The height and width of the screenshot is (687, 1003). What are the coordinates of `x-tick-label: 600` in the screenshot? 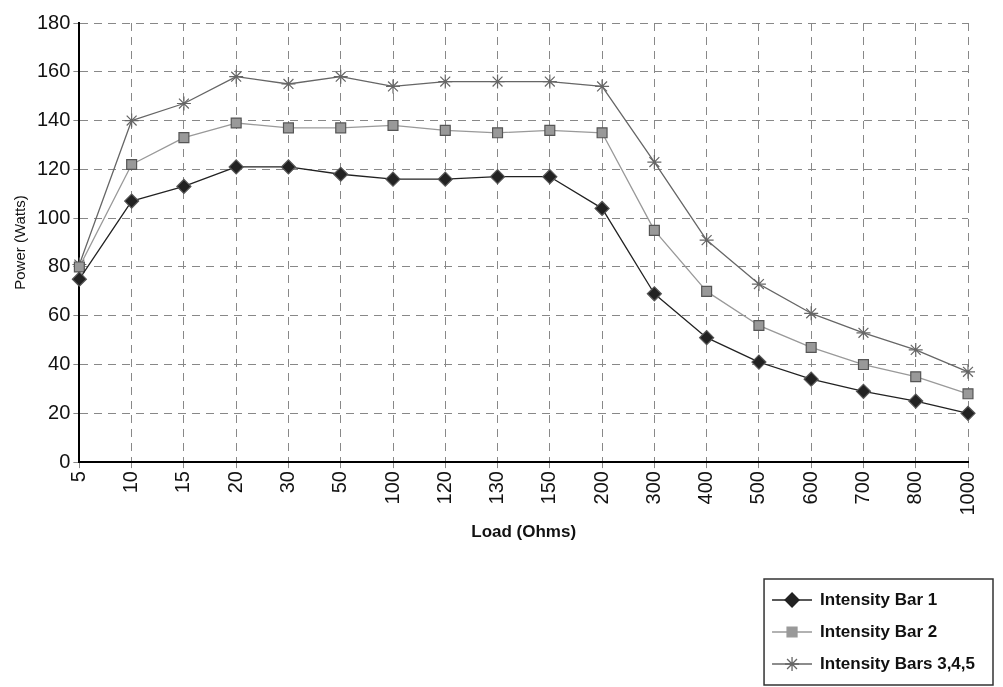 It's located at (809, 488).